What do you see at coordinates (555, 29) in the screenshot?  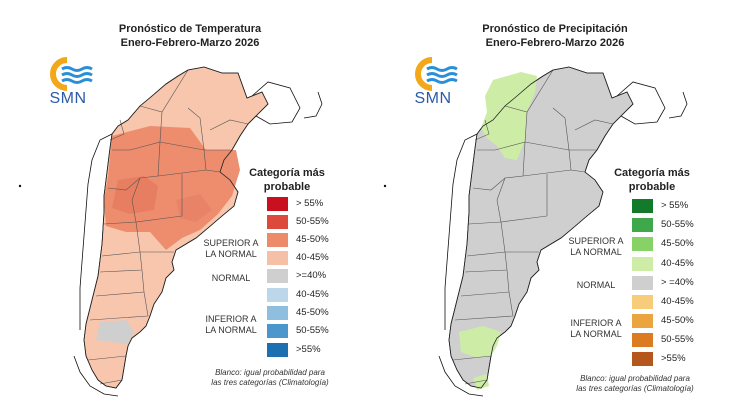 I see `precipitation-title: Pronóstico de Precipitación` at bounding box center [555, 29].